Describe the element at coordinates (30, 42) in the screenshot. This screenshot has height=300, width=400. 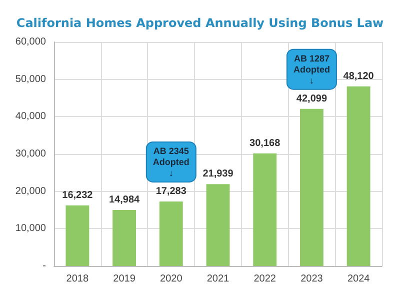
I see `y-tick-label: 60,000` at that location.